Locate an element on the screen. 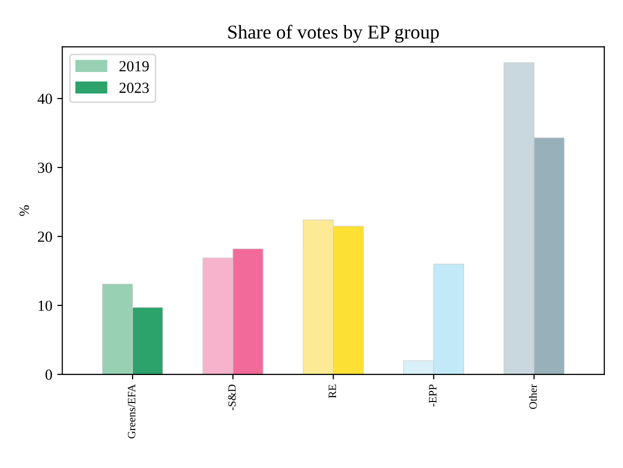  legend-label: 2023 is located at coordinates (134, 87).